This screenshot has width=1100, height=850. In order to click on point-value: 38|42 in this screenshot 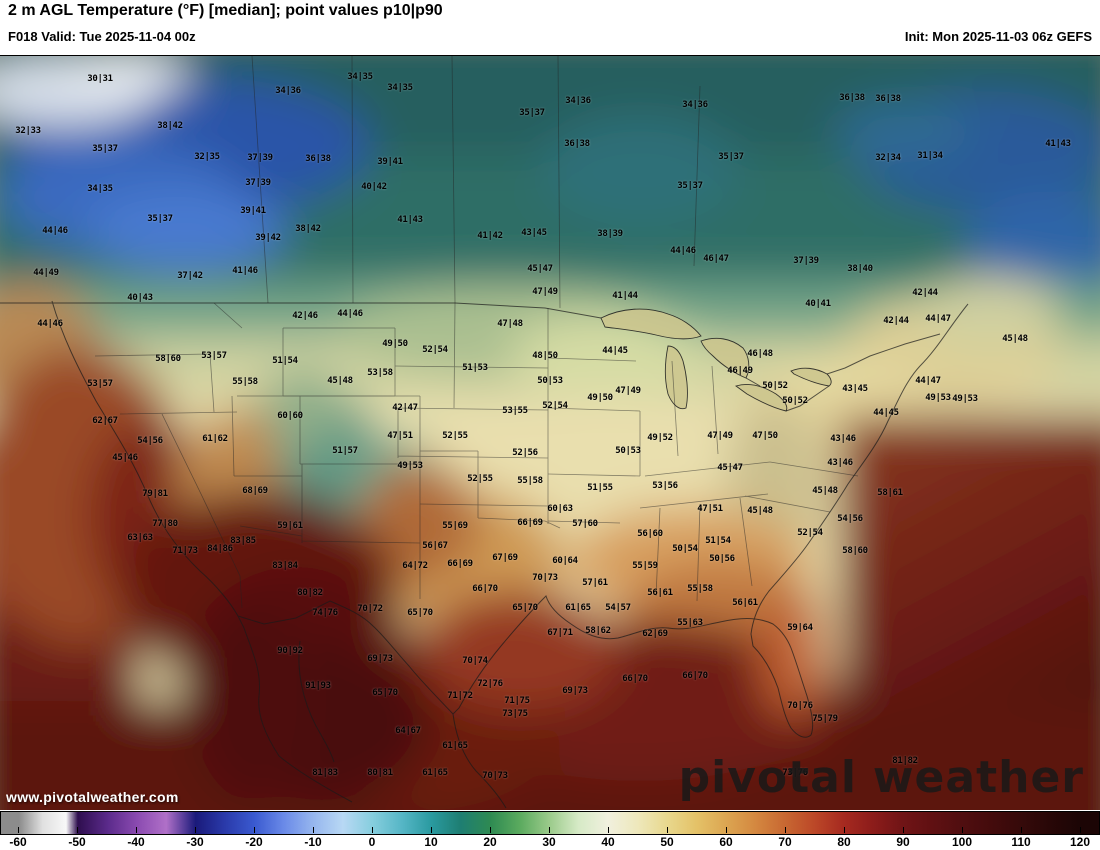, I will do `click(170, 126)`.